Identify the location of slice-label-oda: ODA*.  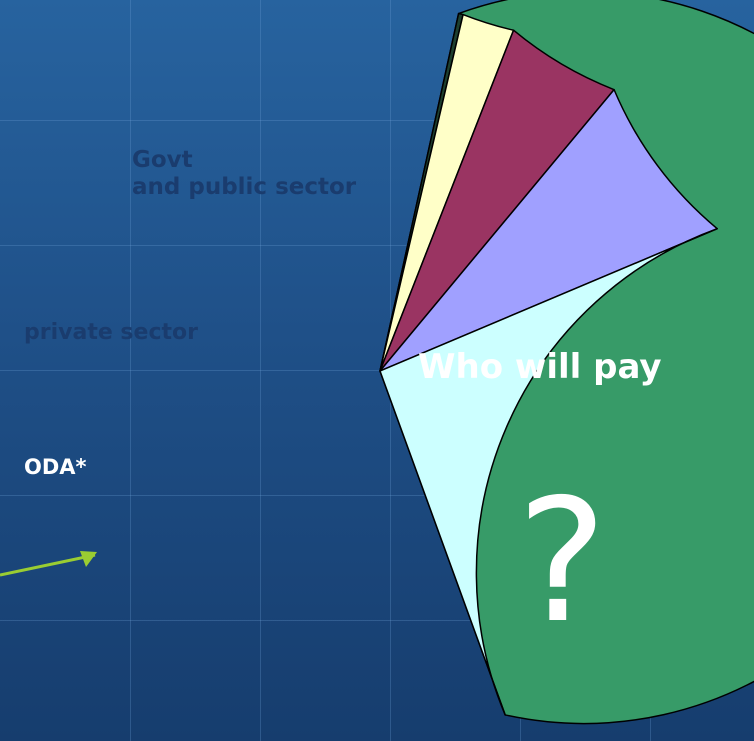
(55, 467).